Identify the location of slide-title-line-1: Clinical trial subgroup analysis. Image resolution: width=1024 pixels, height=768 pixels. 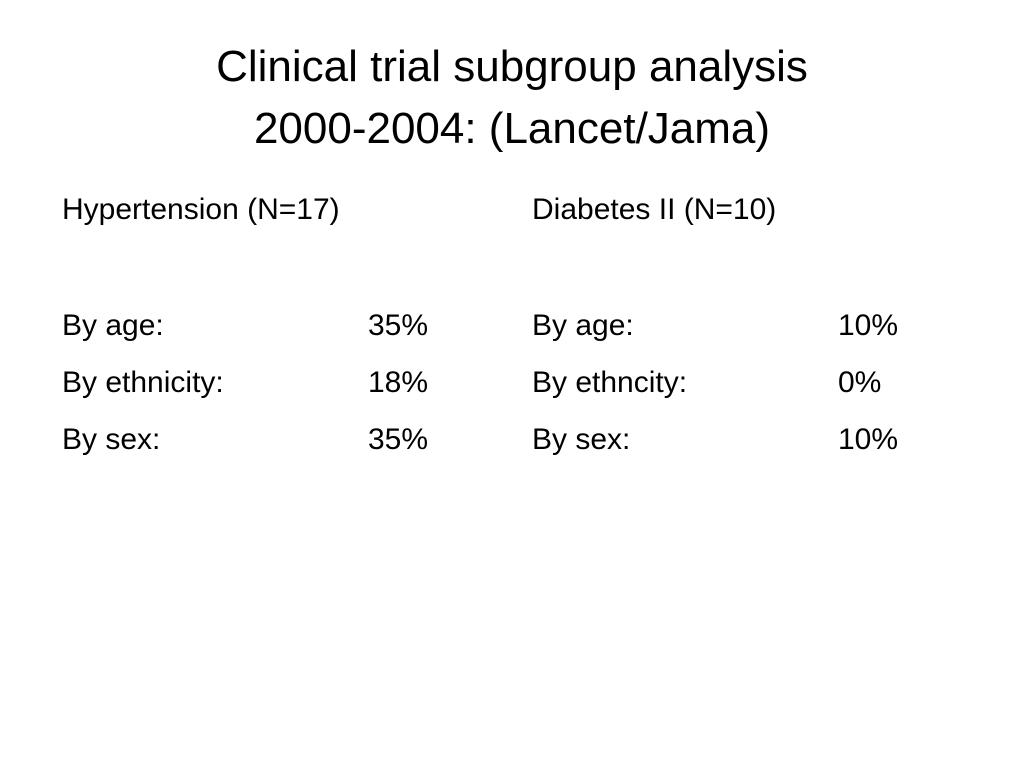
(512, 66).